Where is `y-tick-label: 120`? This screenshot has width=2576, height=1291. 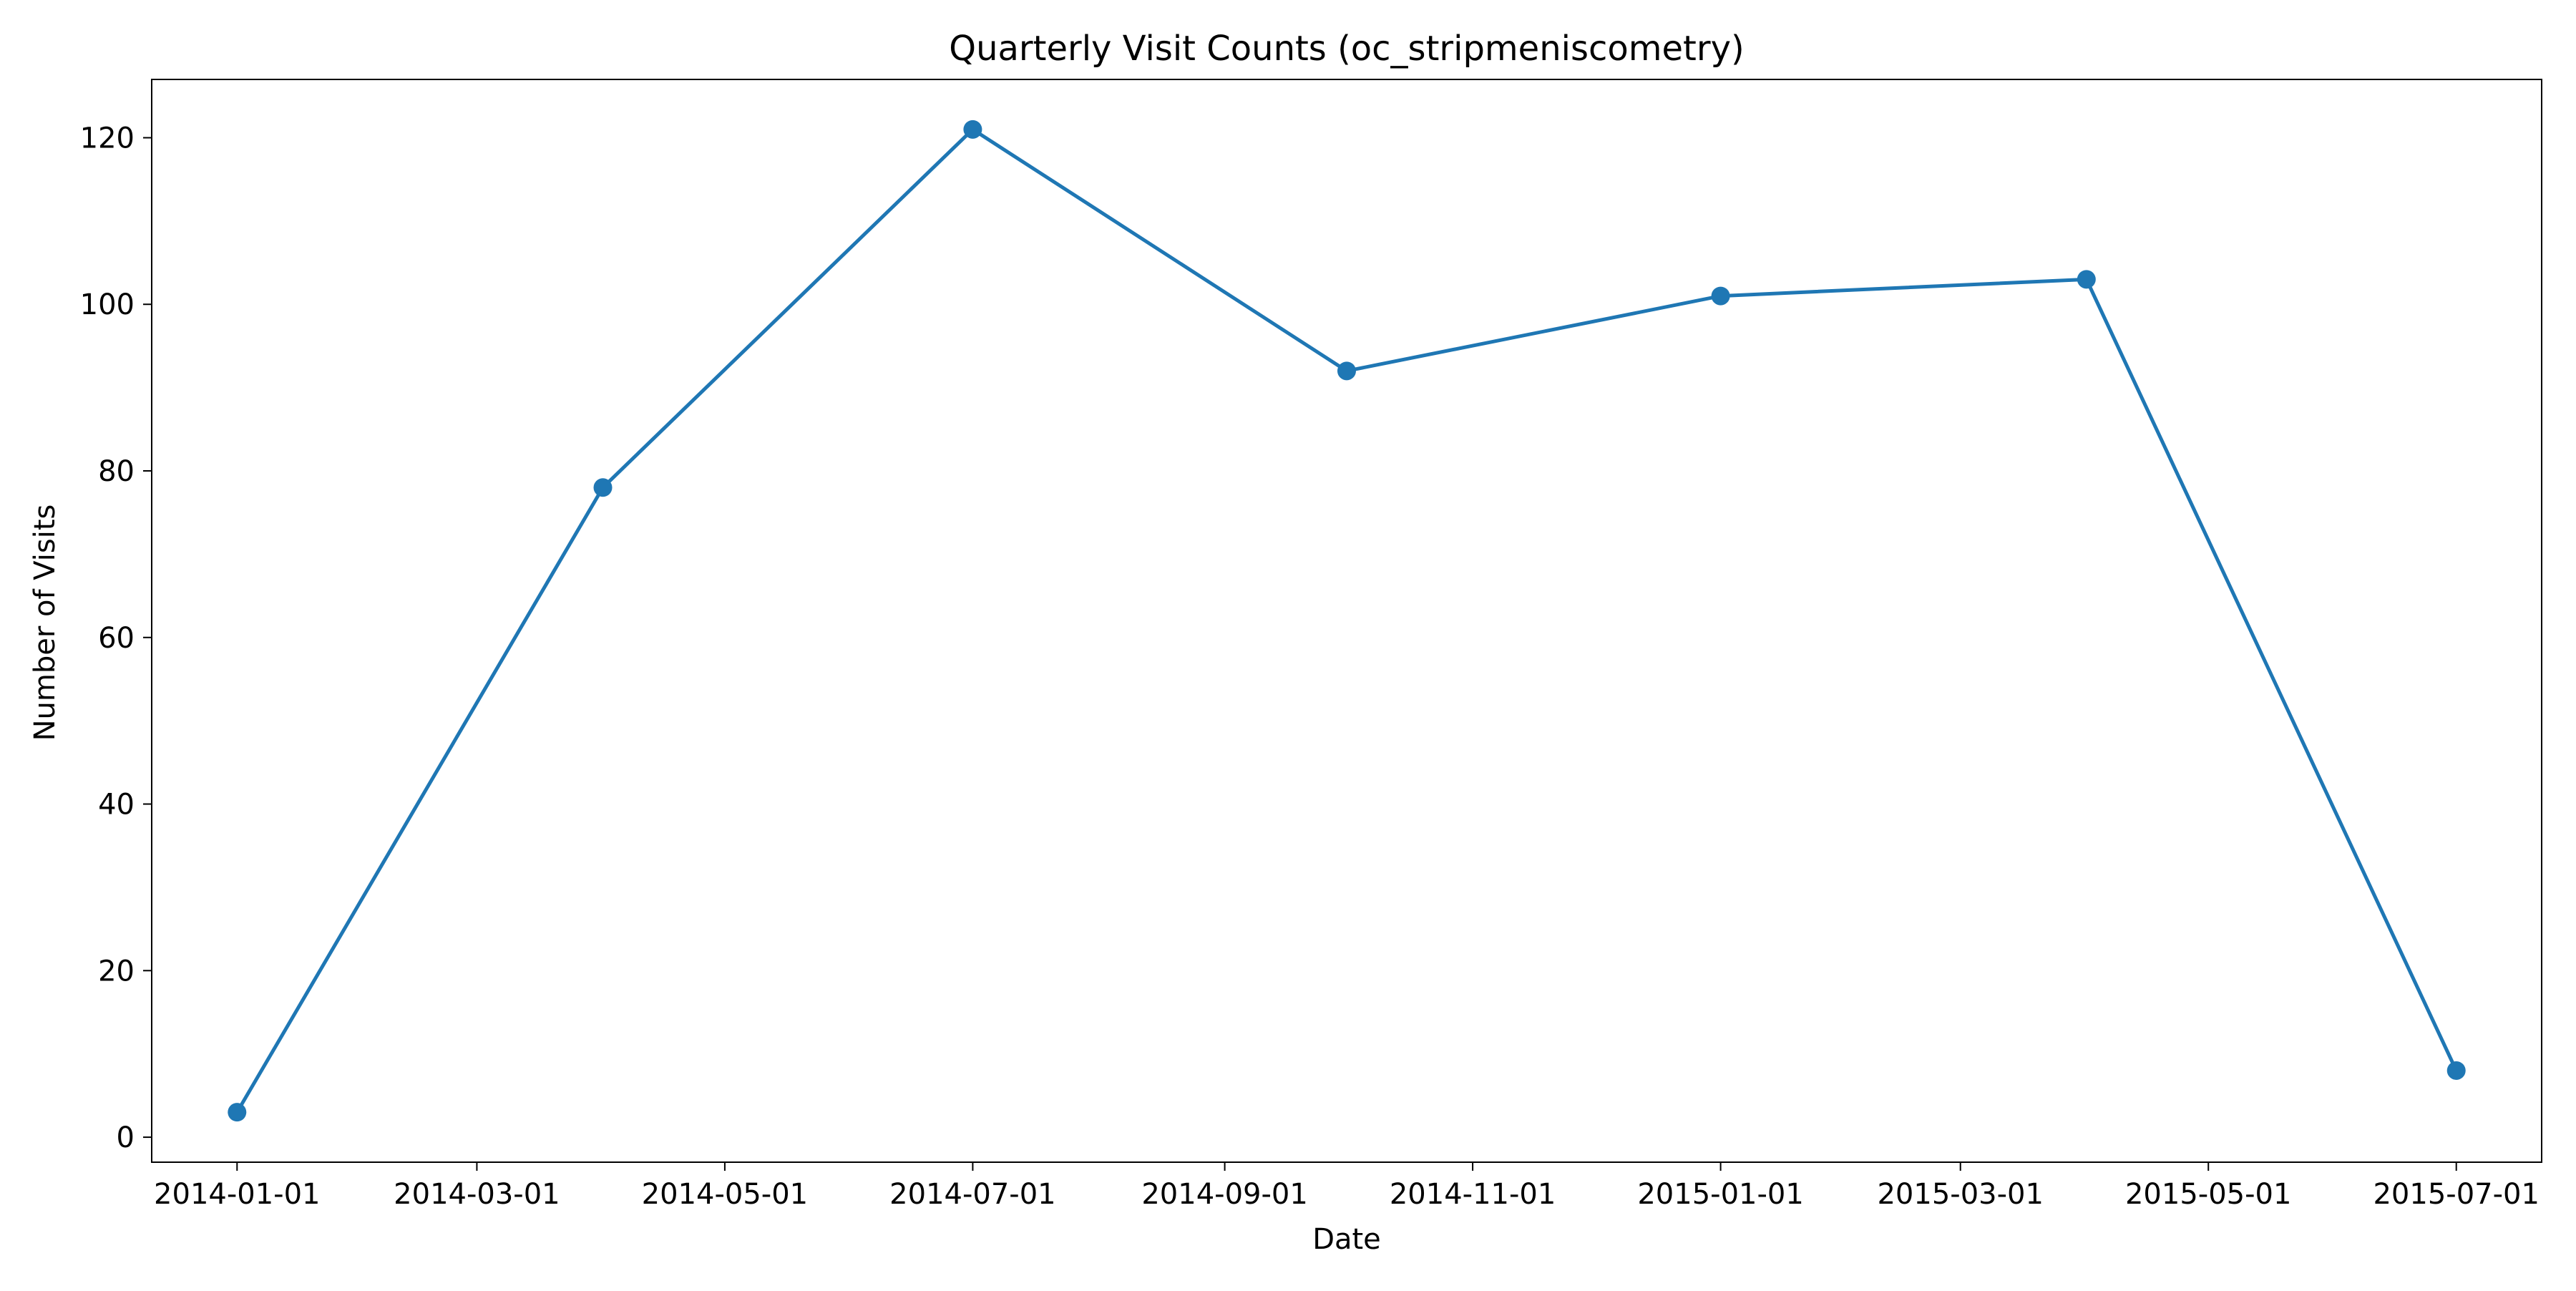 y-tick-label: 120 is located at coordinates (107, 138).